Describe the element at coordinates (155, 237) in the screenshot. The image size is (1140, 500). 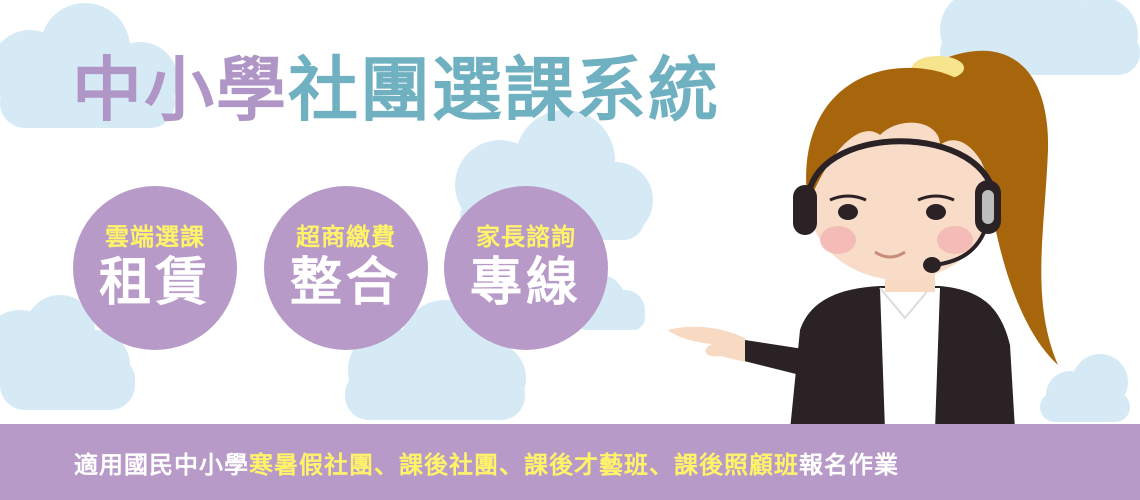
I see `badge-subtitle: 雲端選課` at that location.